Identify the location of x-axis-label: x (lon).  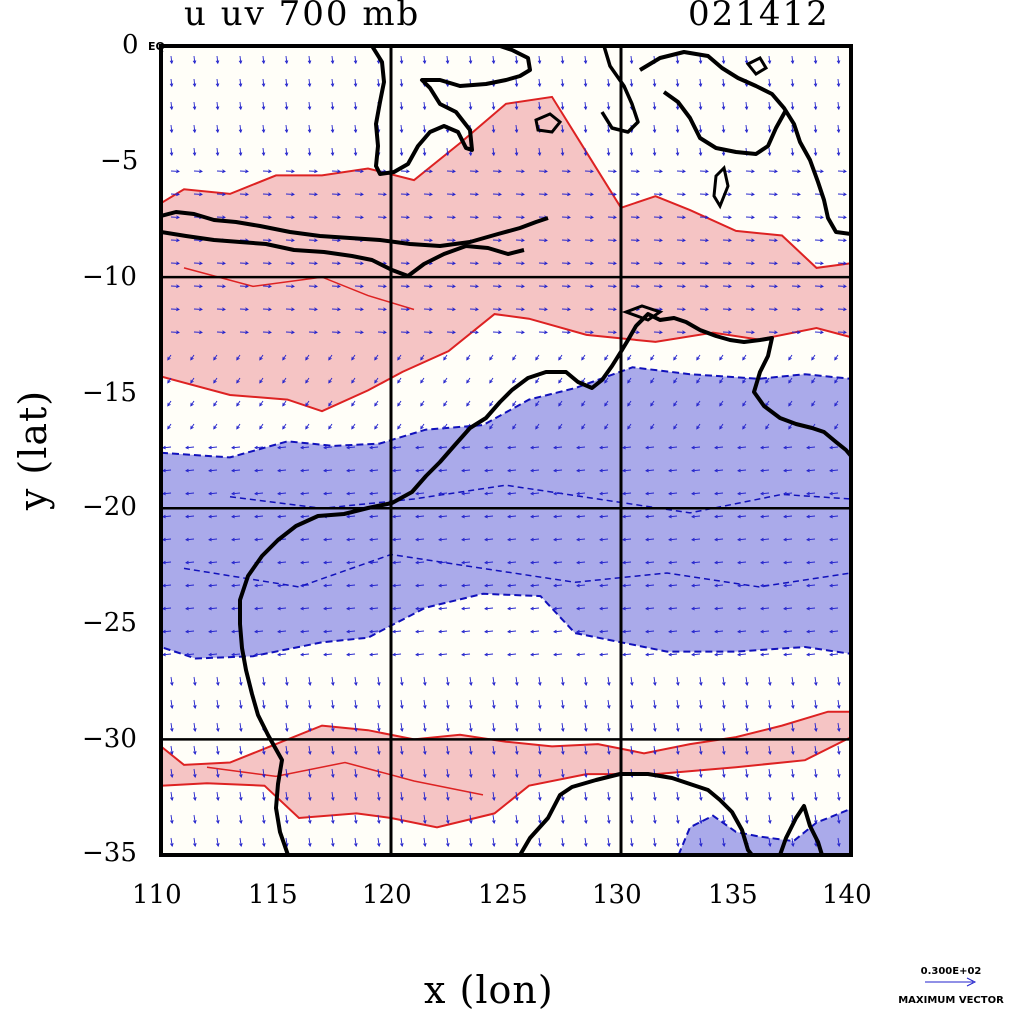
(489, 990).